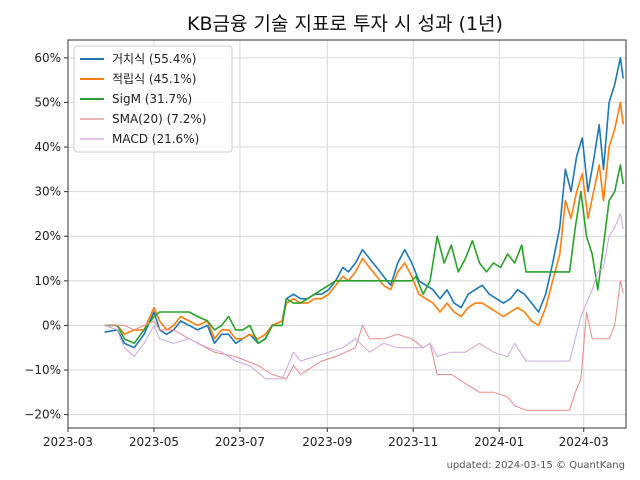 Image resolution: width=640 pixels, height=480 pixels. Describe the element at coordinates (584, 442) in the screenshot. I see `x-tick-label: 2024-03` at that location.